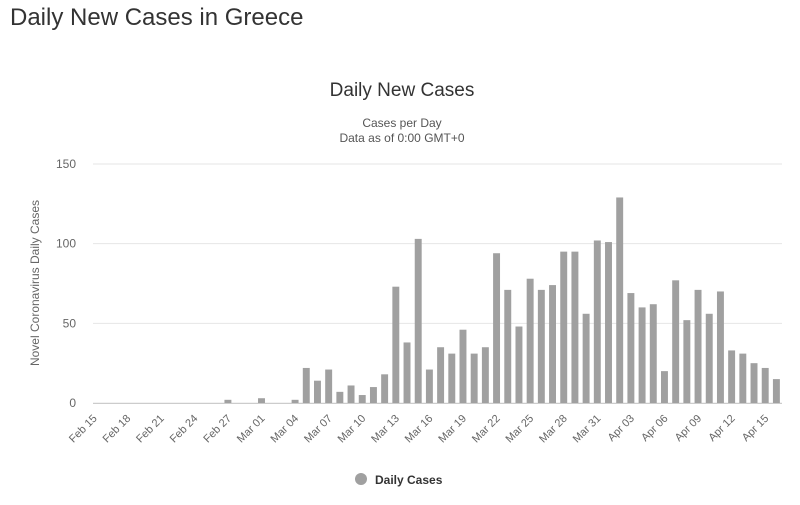 The width and height of the screenshot is (800, 505). What do you see at coordinates (35, 283) in the screenshot?
I see `y-axis-label: Novel Coronavirus Daily Cases` at bounding box center [35, 283].